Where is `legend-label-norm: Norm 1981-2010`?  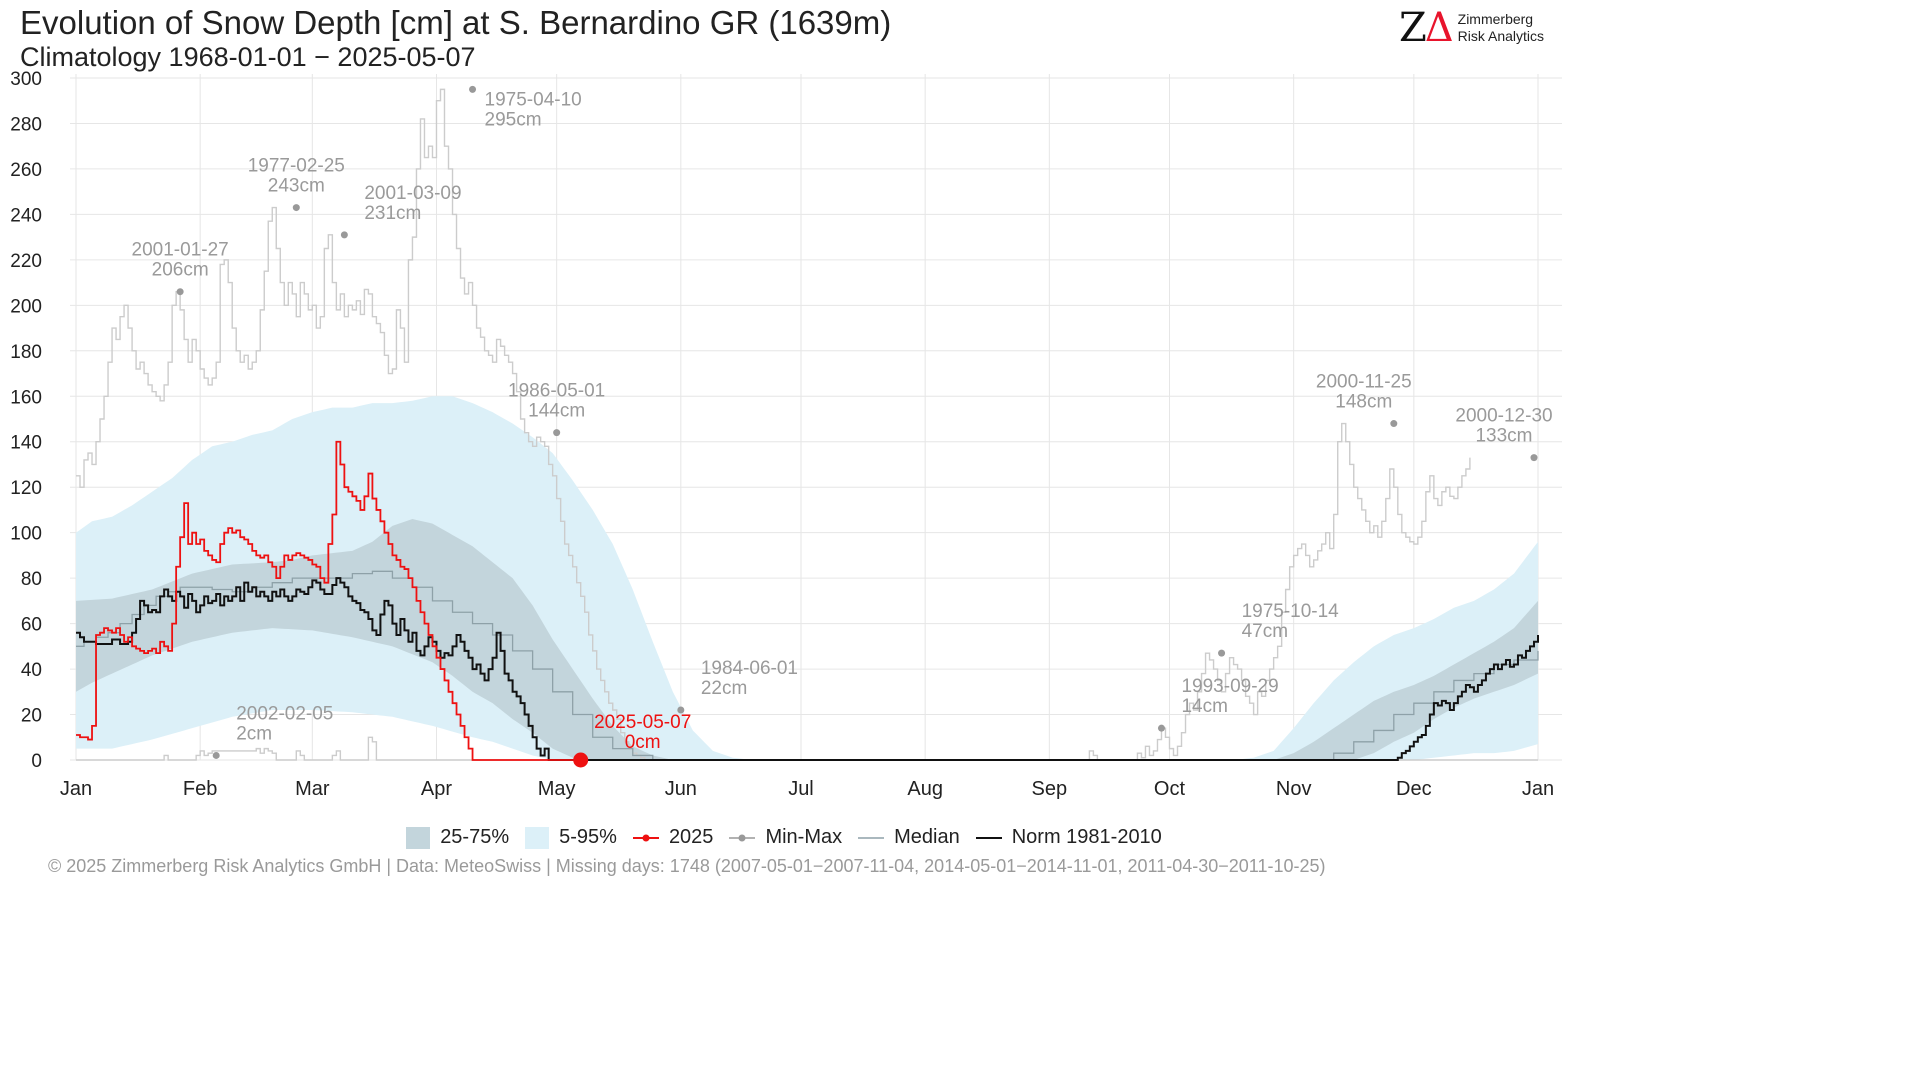 legend-label-norm: Norm 1981-2010 is located at coordinates (1086, 837).